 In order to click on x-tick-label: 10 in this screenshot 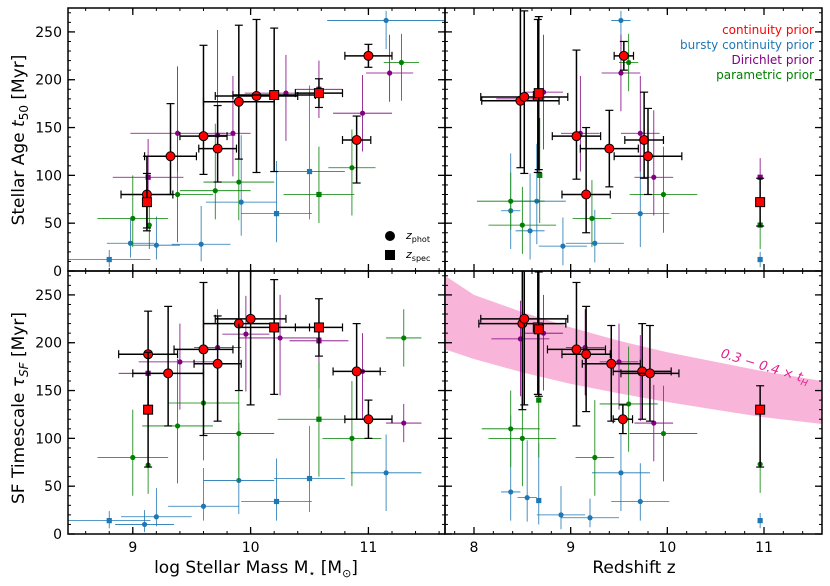, I will do `click(251, 548)`.